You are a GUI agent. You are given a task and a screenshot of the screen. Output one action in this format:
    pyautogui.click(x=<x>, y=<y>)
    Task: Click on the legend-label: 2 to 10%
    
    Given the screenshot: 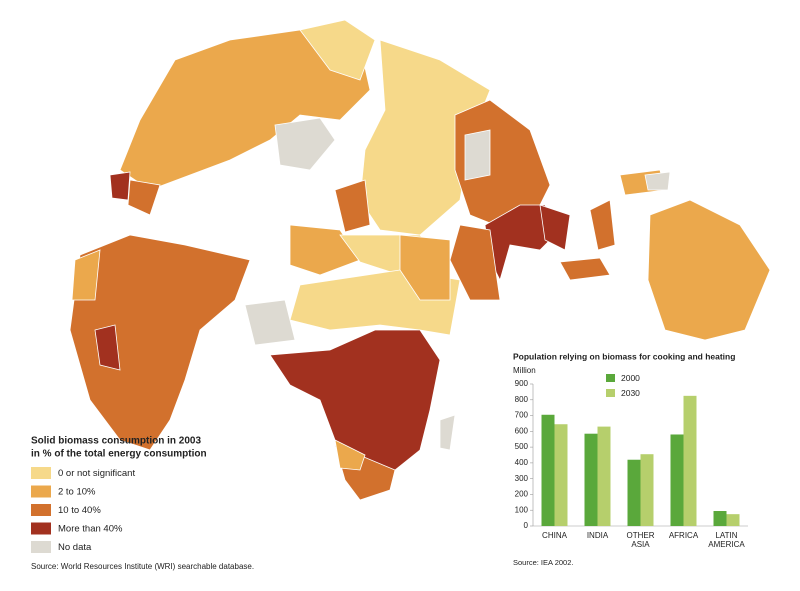 What is the action you would take?
    pyautogui.click(x=77, y=492)
    